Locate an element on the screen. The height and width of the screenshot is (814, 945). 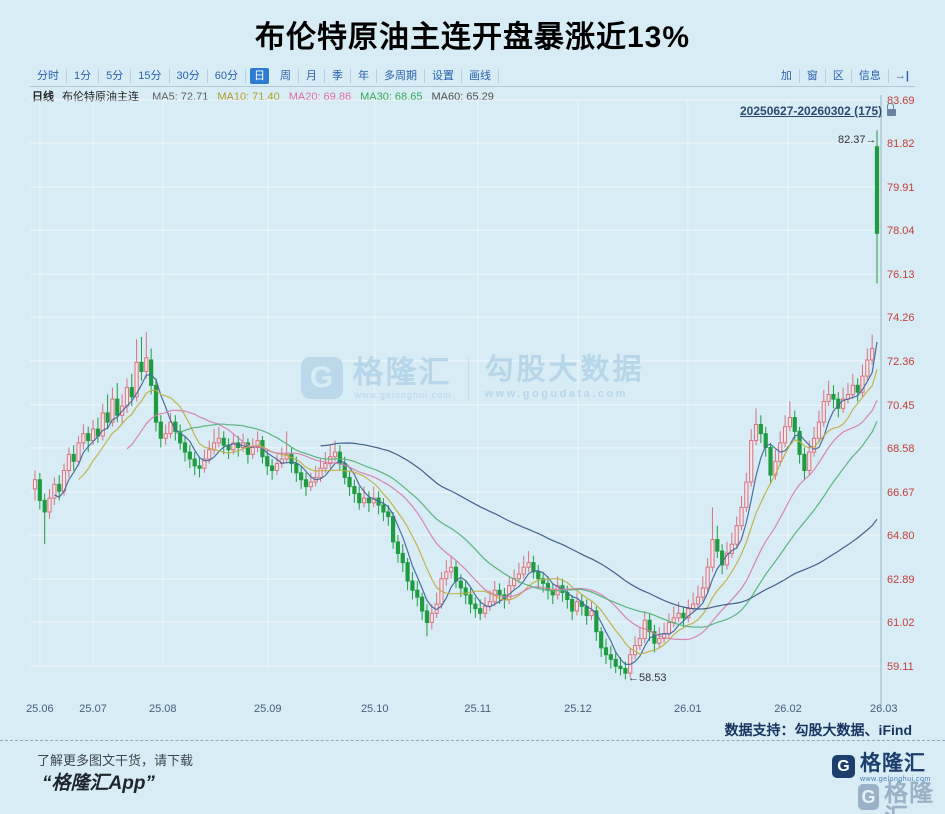
period-button-group: 分时 1分 5分 15分 30分 60分日周月季年多周期 设置 画线 is located at coordinates (264, 76).